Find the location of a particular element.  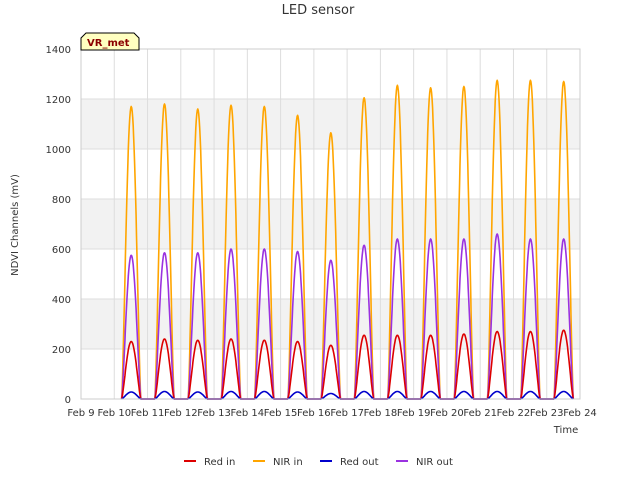

x-tick-label: Feb 22 is located at coordinates (514, 413).